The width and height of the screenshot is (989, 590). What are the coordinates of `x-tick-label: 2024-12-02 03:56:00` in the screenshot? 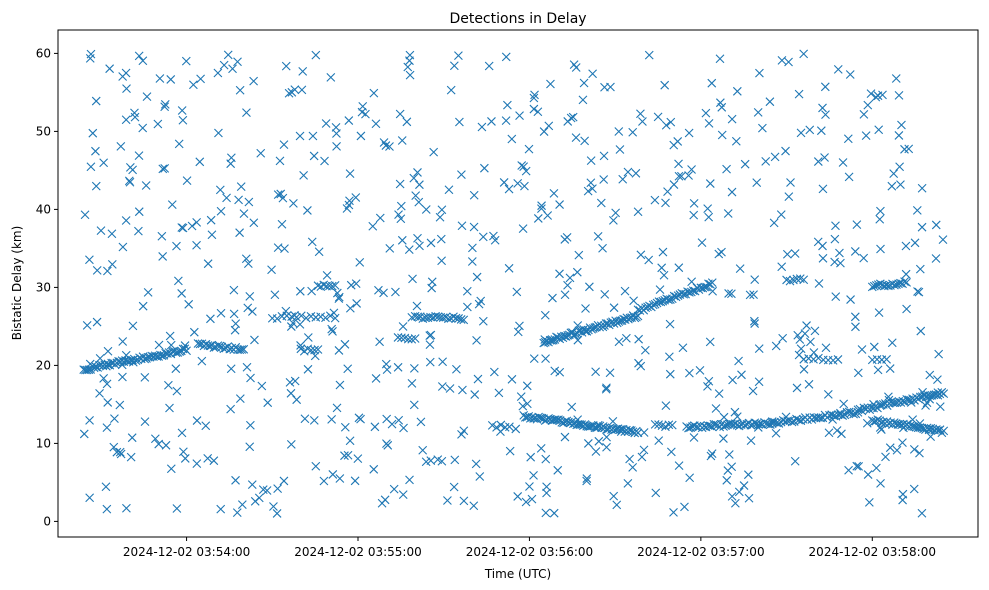 It's located at (529, 552).